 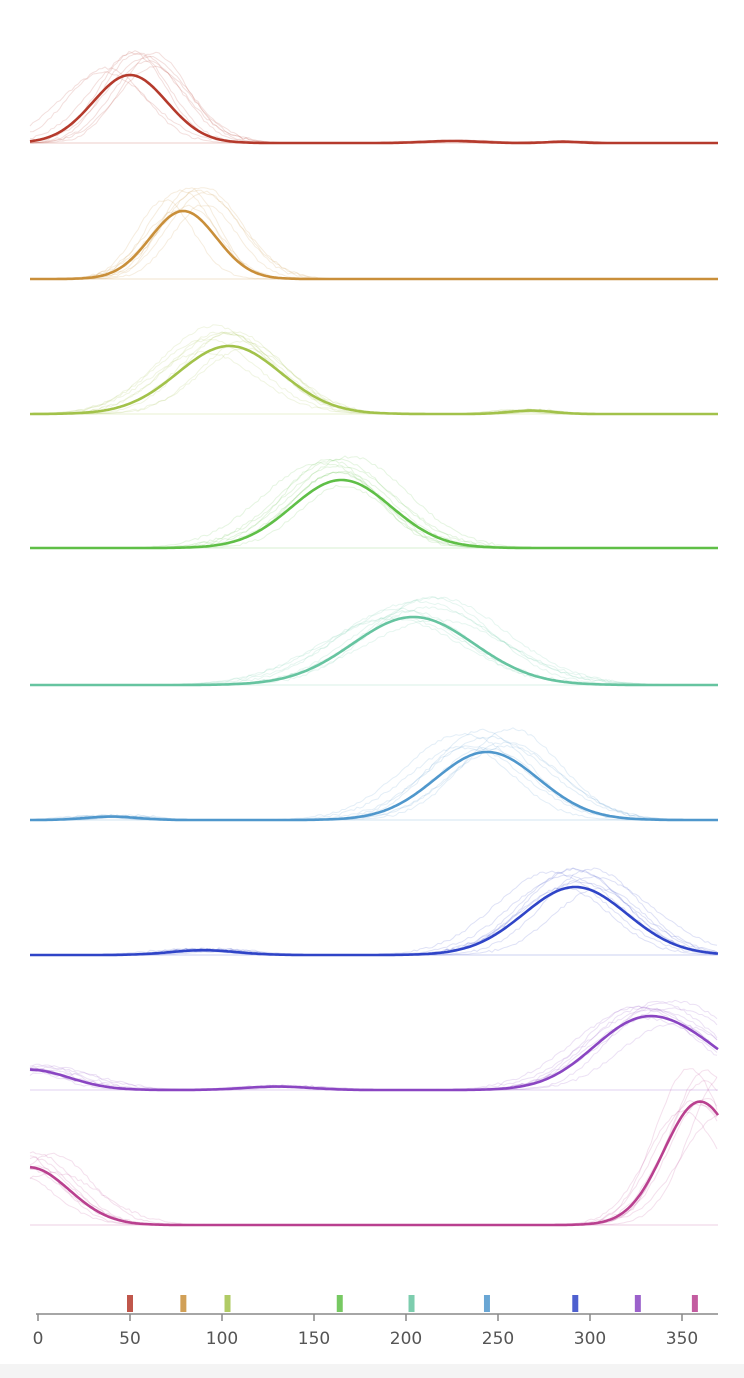 What do you see at coordinates (375, 1331) in the screenshot?
I see `x-axis: 0 50 100 150 200 250 300 350` at bounding box center [375, 1331].